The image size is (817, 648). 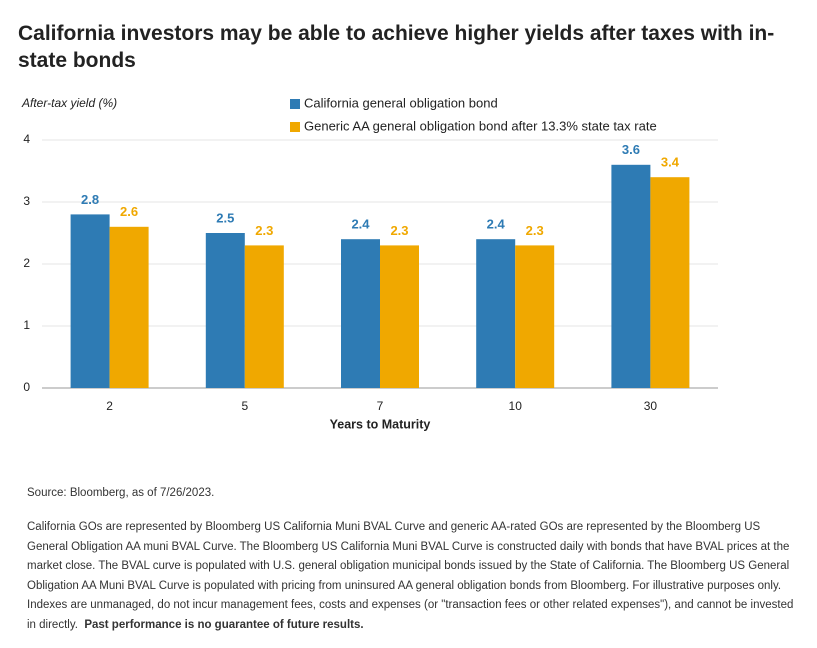 What do you see at coordinates (26, 139) in the screenshot?
I see `y-tick-label: 4` at bounding box center [26, 139].